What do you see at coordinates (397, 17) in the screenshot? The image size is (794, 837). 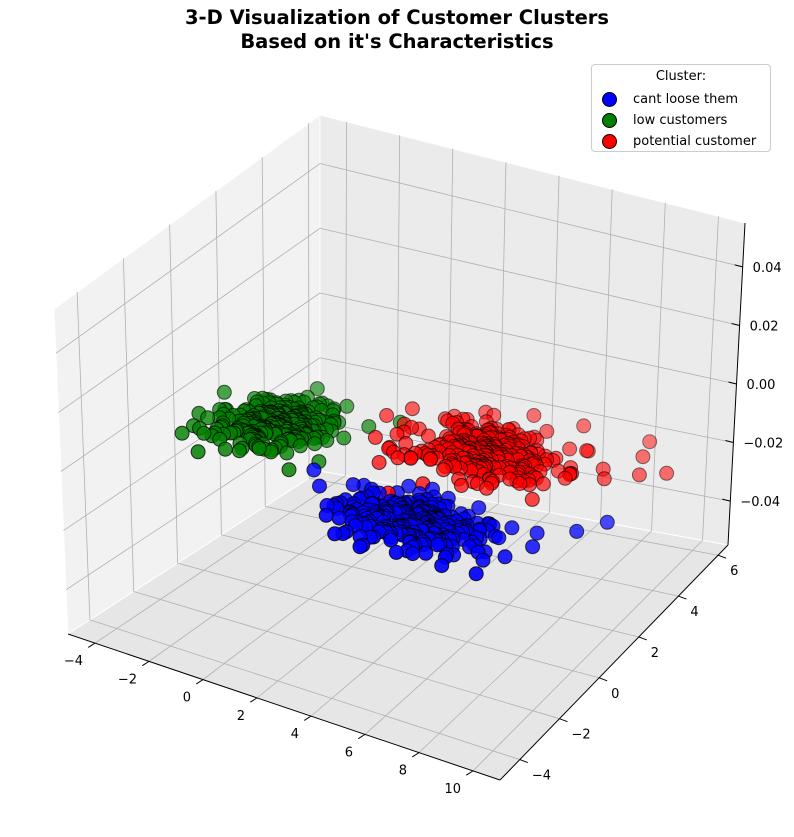 I see `chart-title-line-1: 3-D Visualization of Customer Clusters` at bounding box center [397, 17].